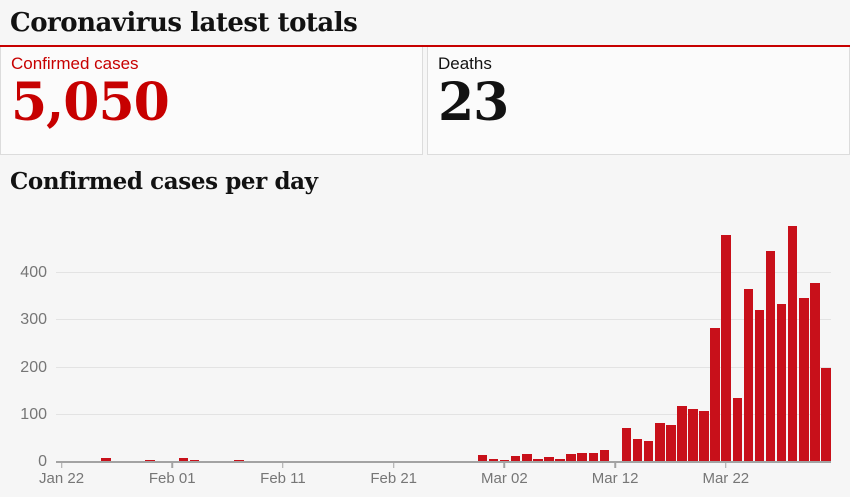 This screenshot has height=497, width=850. Describe the element at coordinates (715, 395) in the screenshot. I see `bar-Mar 21` at that location.